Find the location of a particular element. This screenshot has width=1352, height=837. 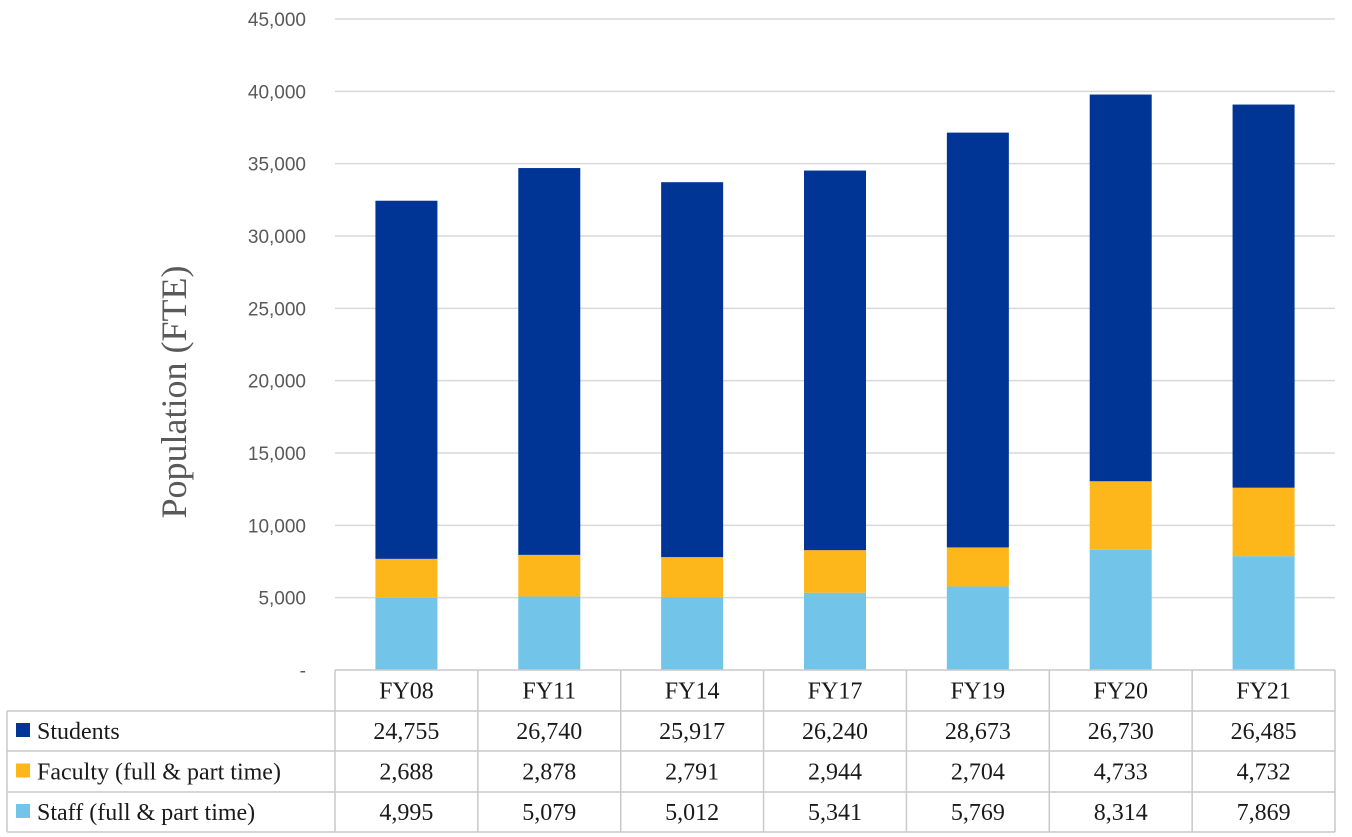

data-label: 25,917 is located at coordinates (692, 732).